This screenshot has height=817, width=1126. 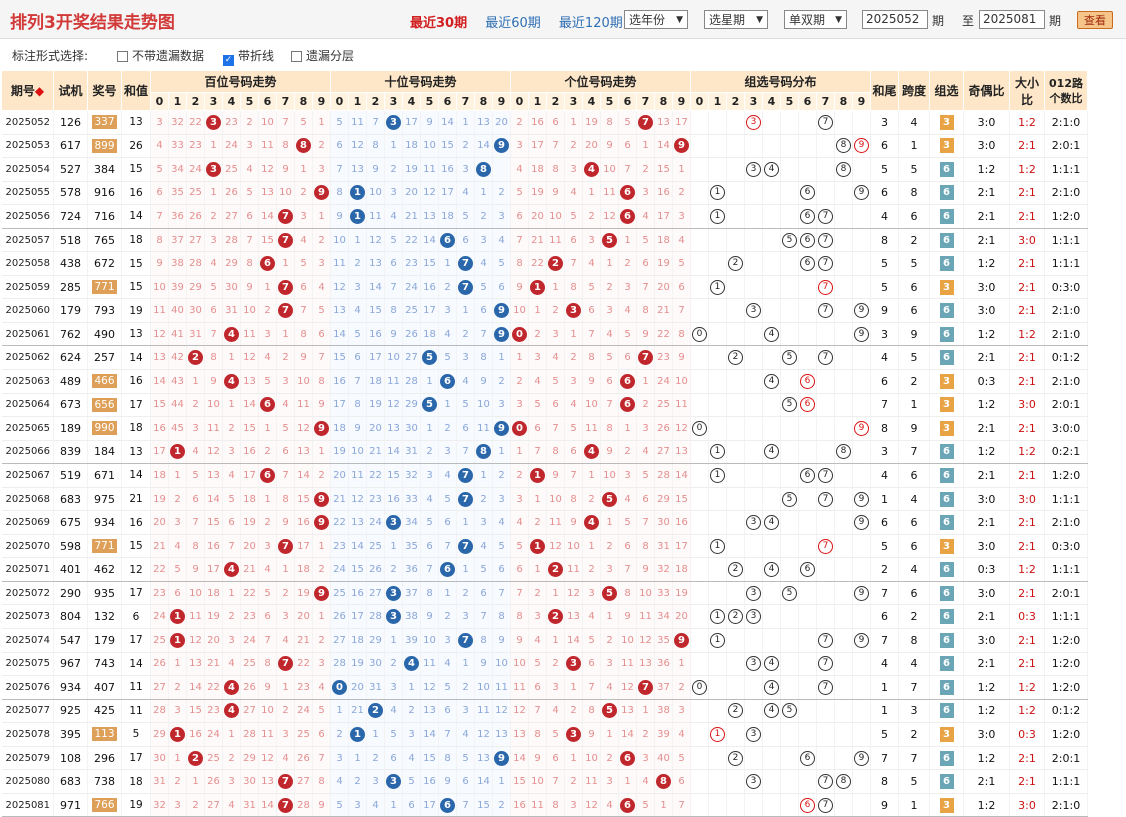 I want to click on weekday-select: 选星期 ▼, so click(x=736, y=19).